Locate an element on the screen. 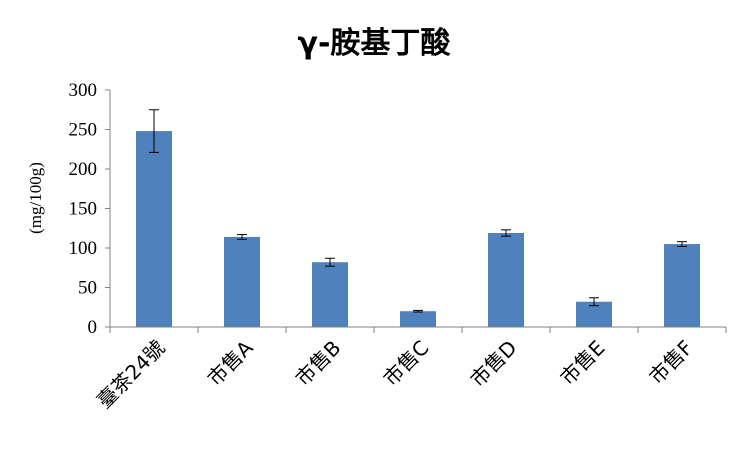 This screenshot has width=750, height=450. x-tick-label: 市售C is located at coordinates (405, 363).